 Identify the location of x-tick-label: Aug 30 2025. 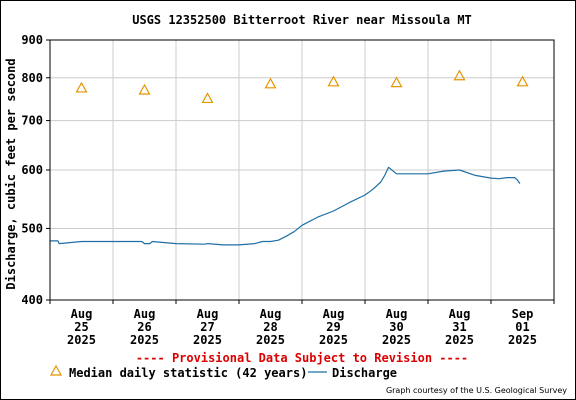
(396, 327).